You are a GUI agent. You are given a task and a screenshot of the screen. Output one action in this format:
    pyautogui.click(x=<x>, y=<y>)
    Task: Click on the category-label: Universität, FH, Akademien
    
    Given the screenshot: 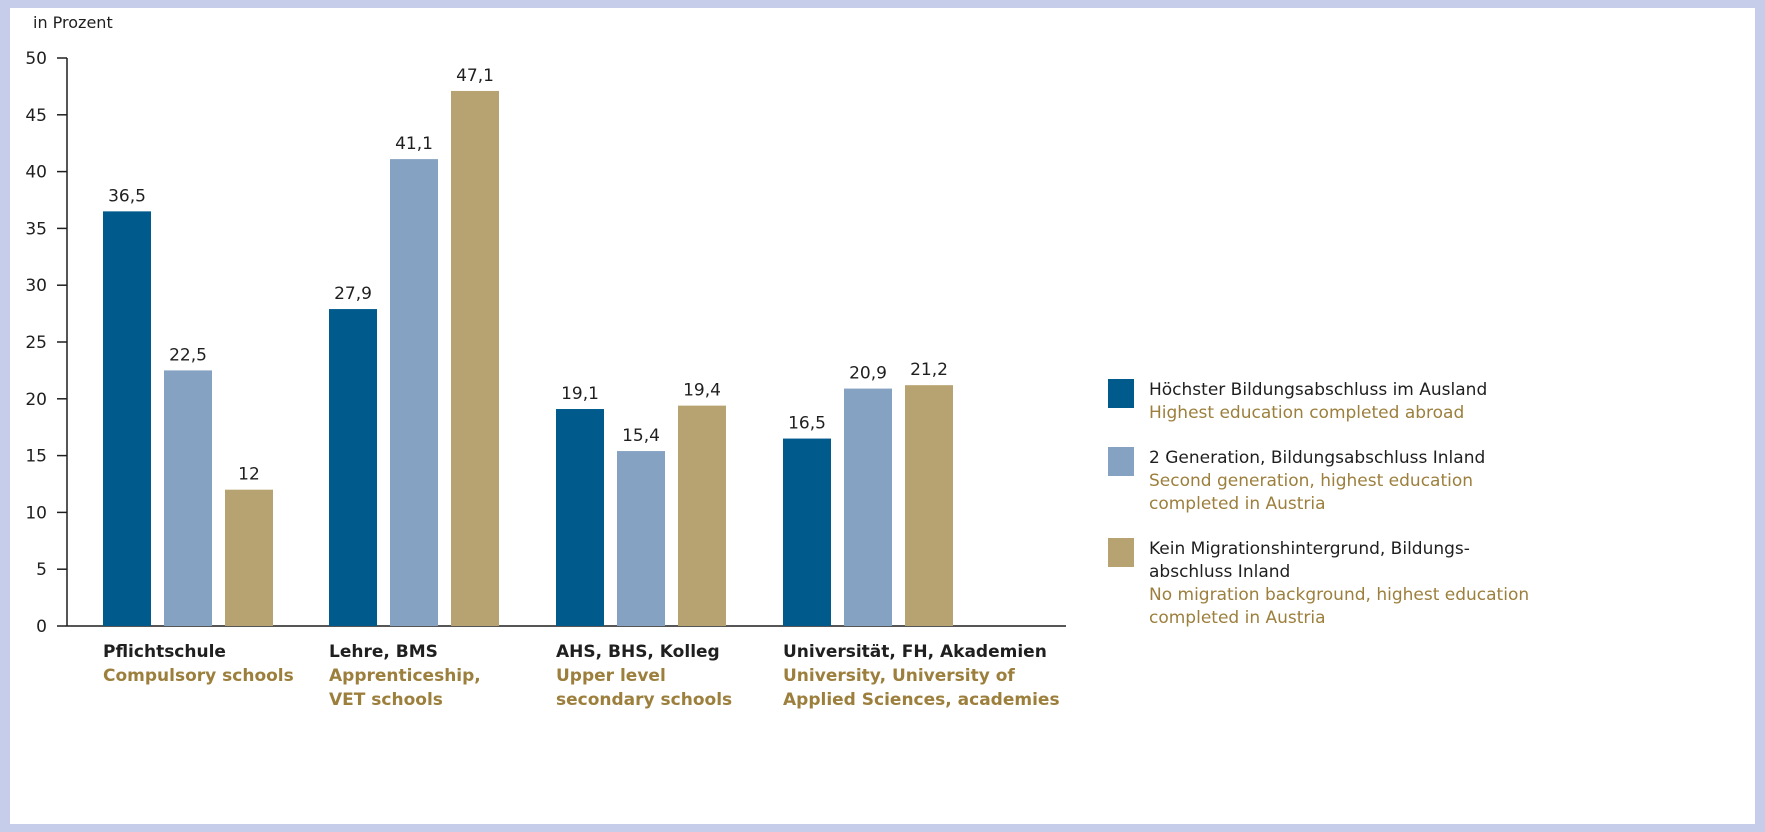 What is the action you would take?
    pyautogui.click(x=915, y=652)
    